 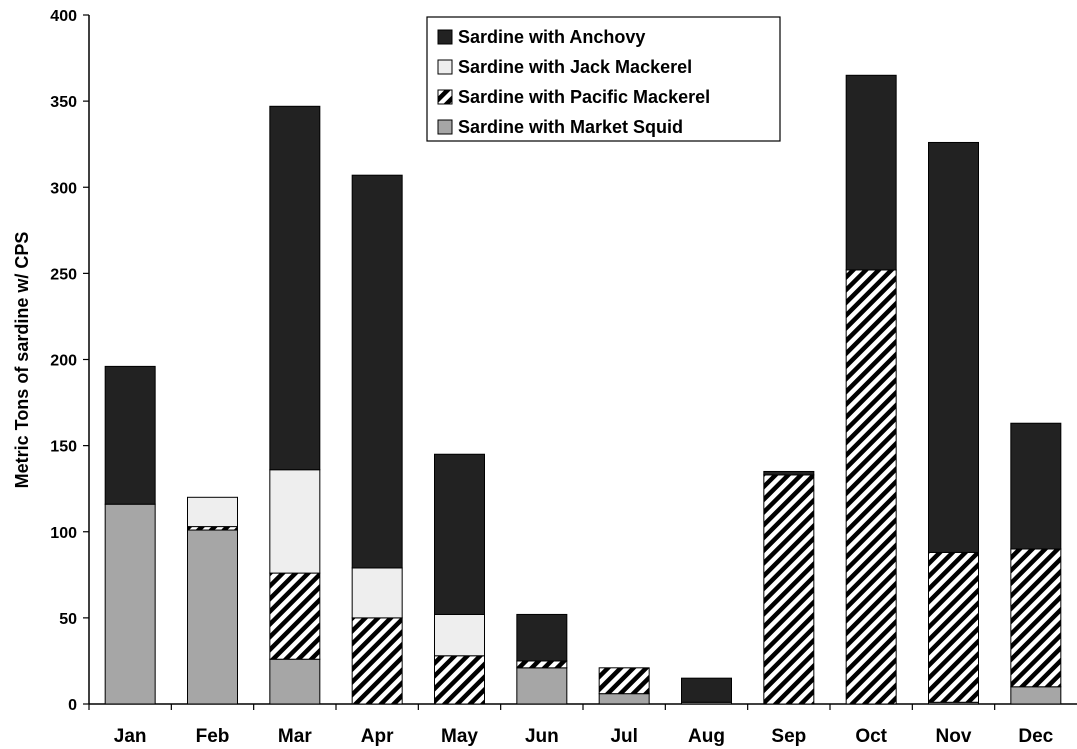 I want to click on y-axis: 0 50 100 150 200 250 300 350 400, so click(x=70, y=361).